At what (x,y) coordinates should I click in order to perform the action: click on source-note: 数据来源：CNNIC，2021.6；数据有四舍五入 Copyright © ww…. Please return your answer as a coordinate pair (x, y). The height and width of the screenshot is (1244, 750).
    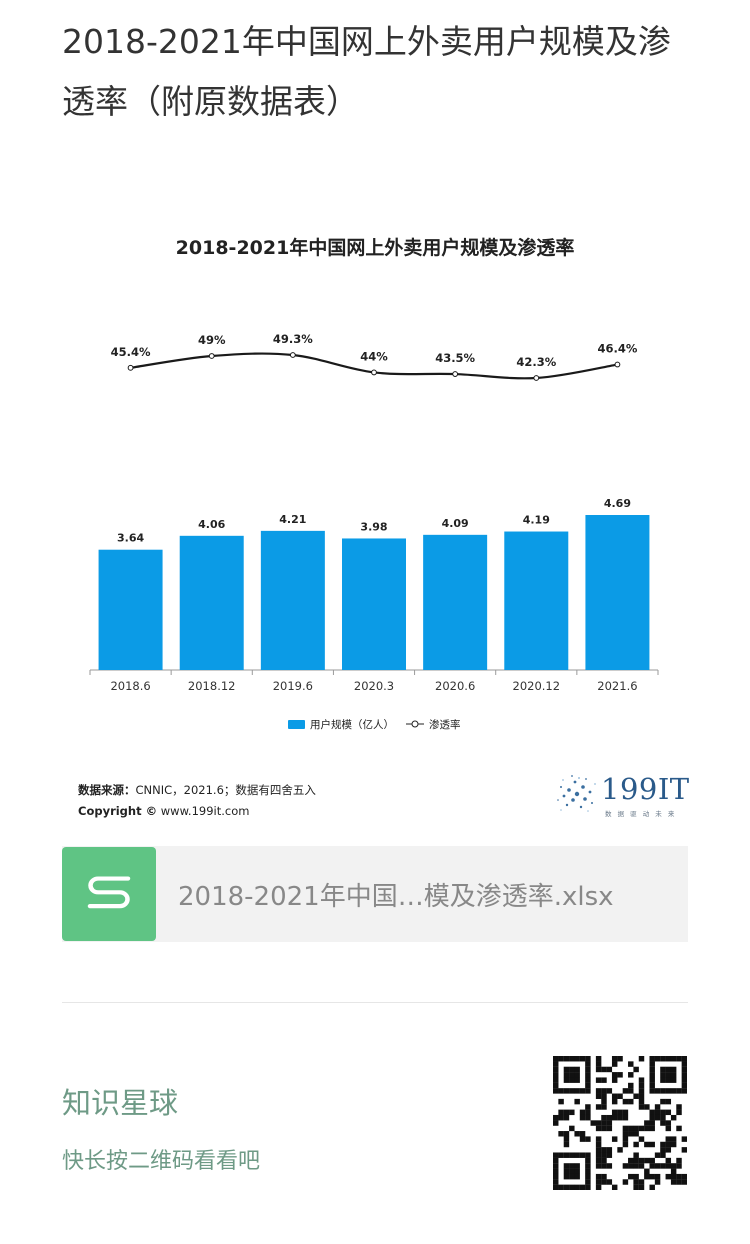
    Looking at the image, I should click on (197, 801).